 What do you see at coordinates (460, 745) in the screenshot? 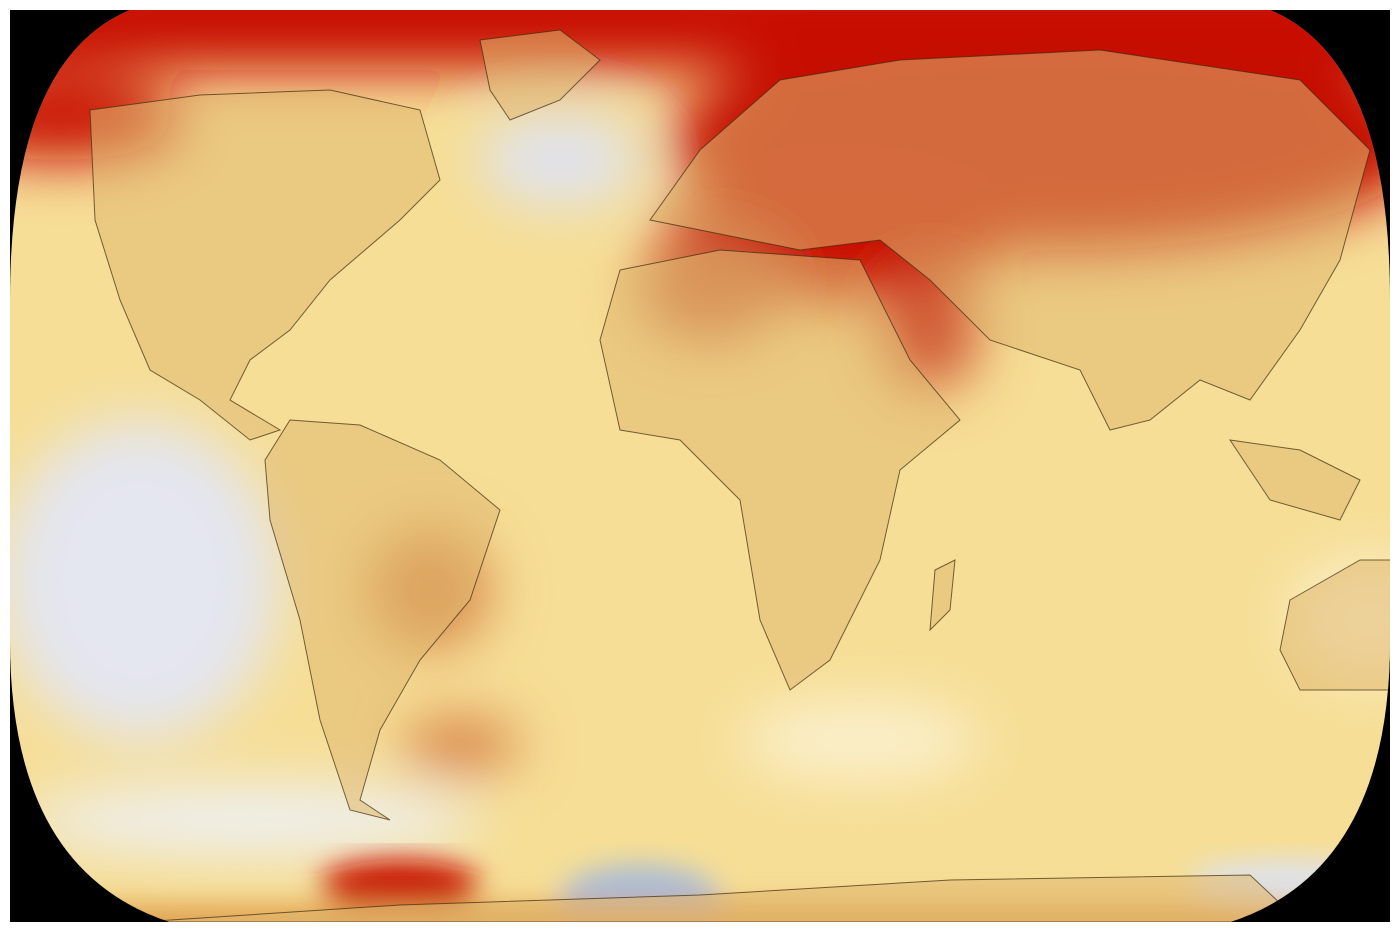
I see `south-atlantic-warm` at bounding box center [460, 745].